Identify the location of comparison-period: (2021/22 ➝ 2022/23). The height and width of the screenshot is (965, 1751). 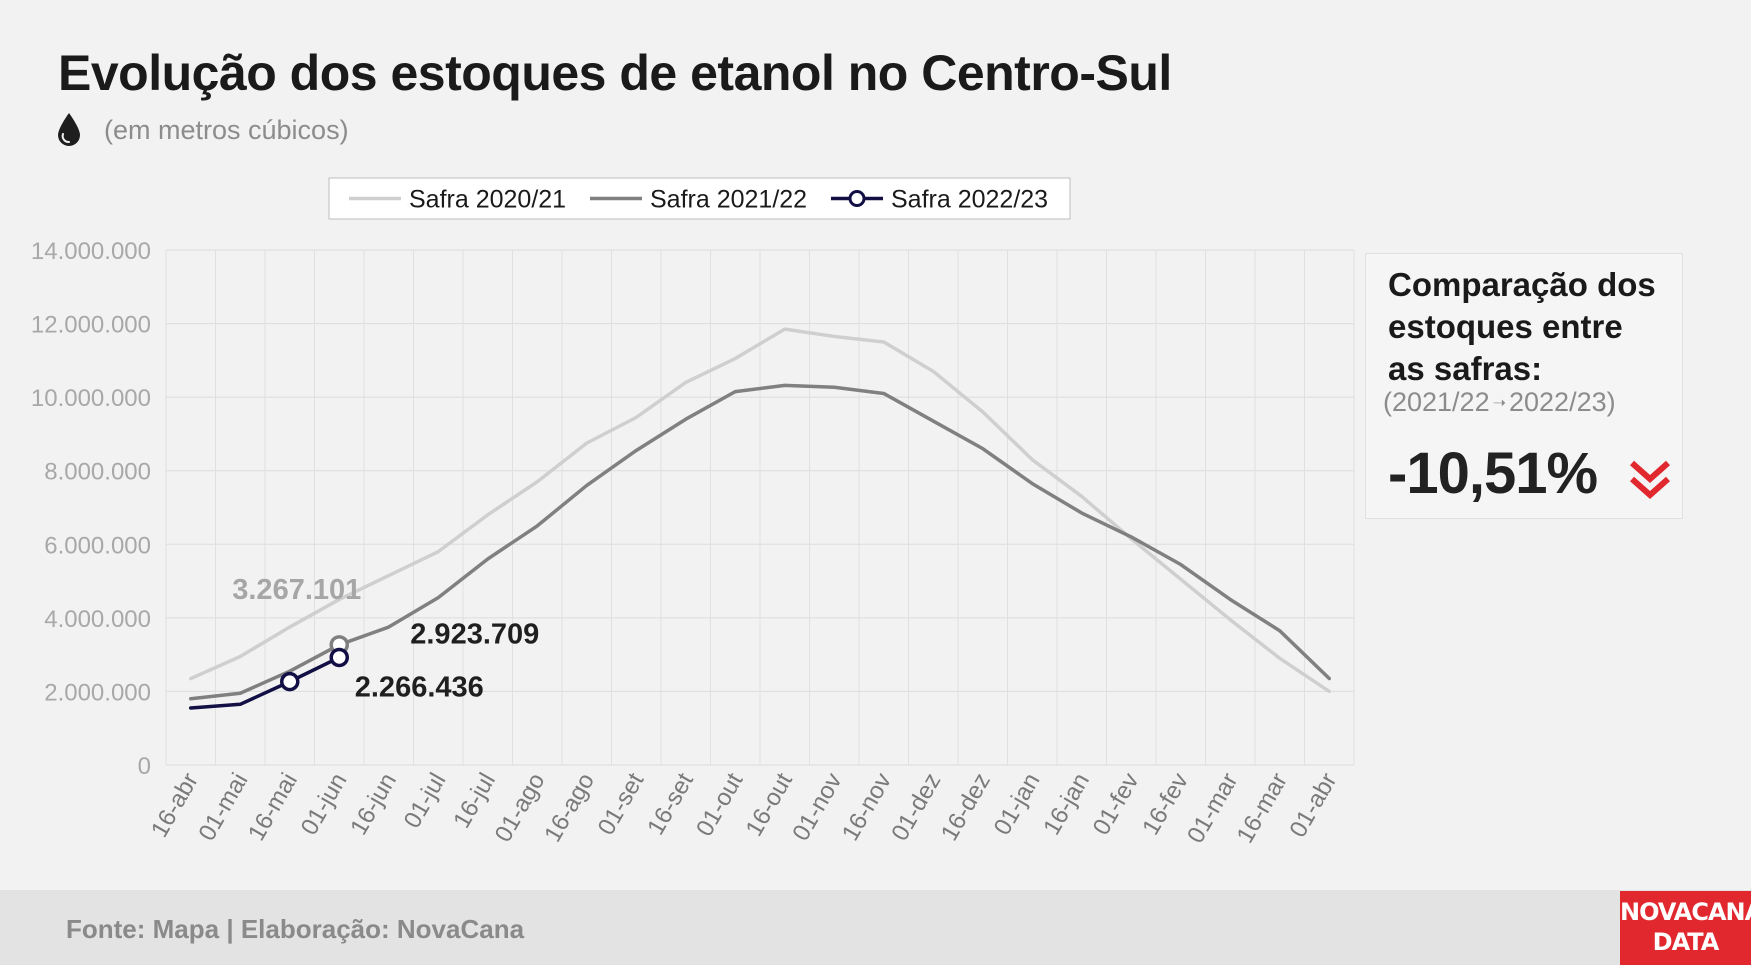
(1499, 402).